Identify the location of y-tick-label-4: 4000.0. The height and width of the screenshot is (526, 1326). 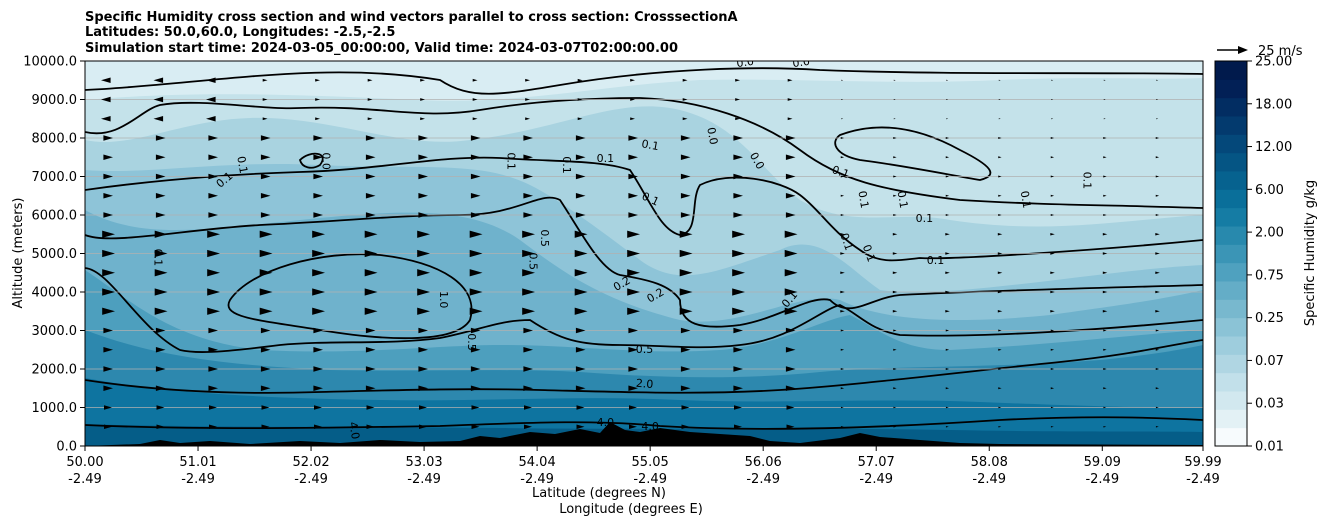
(55, 293).